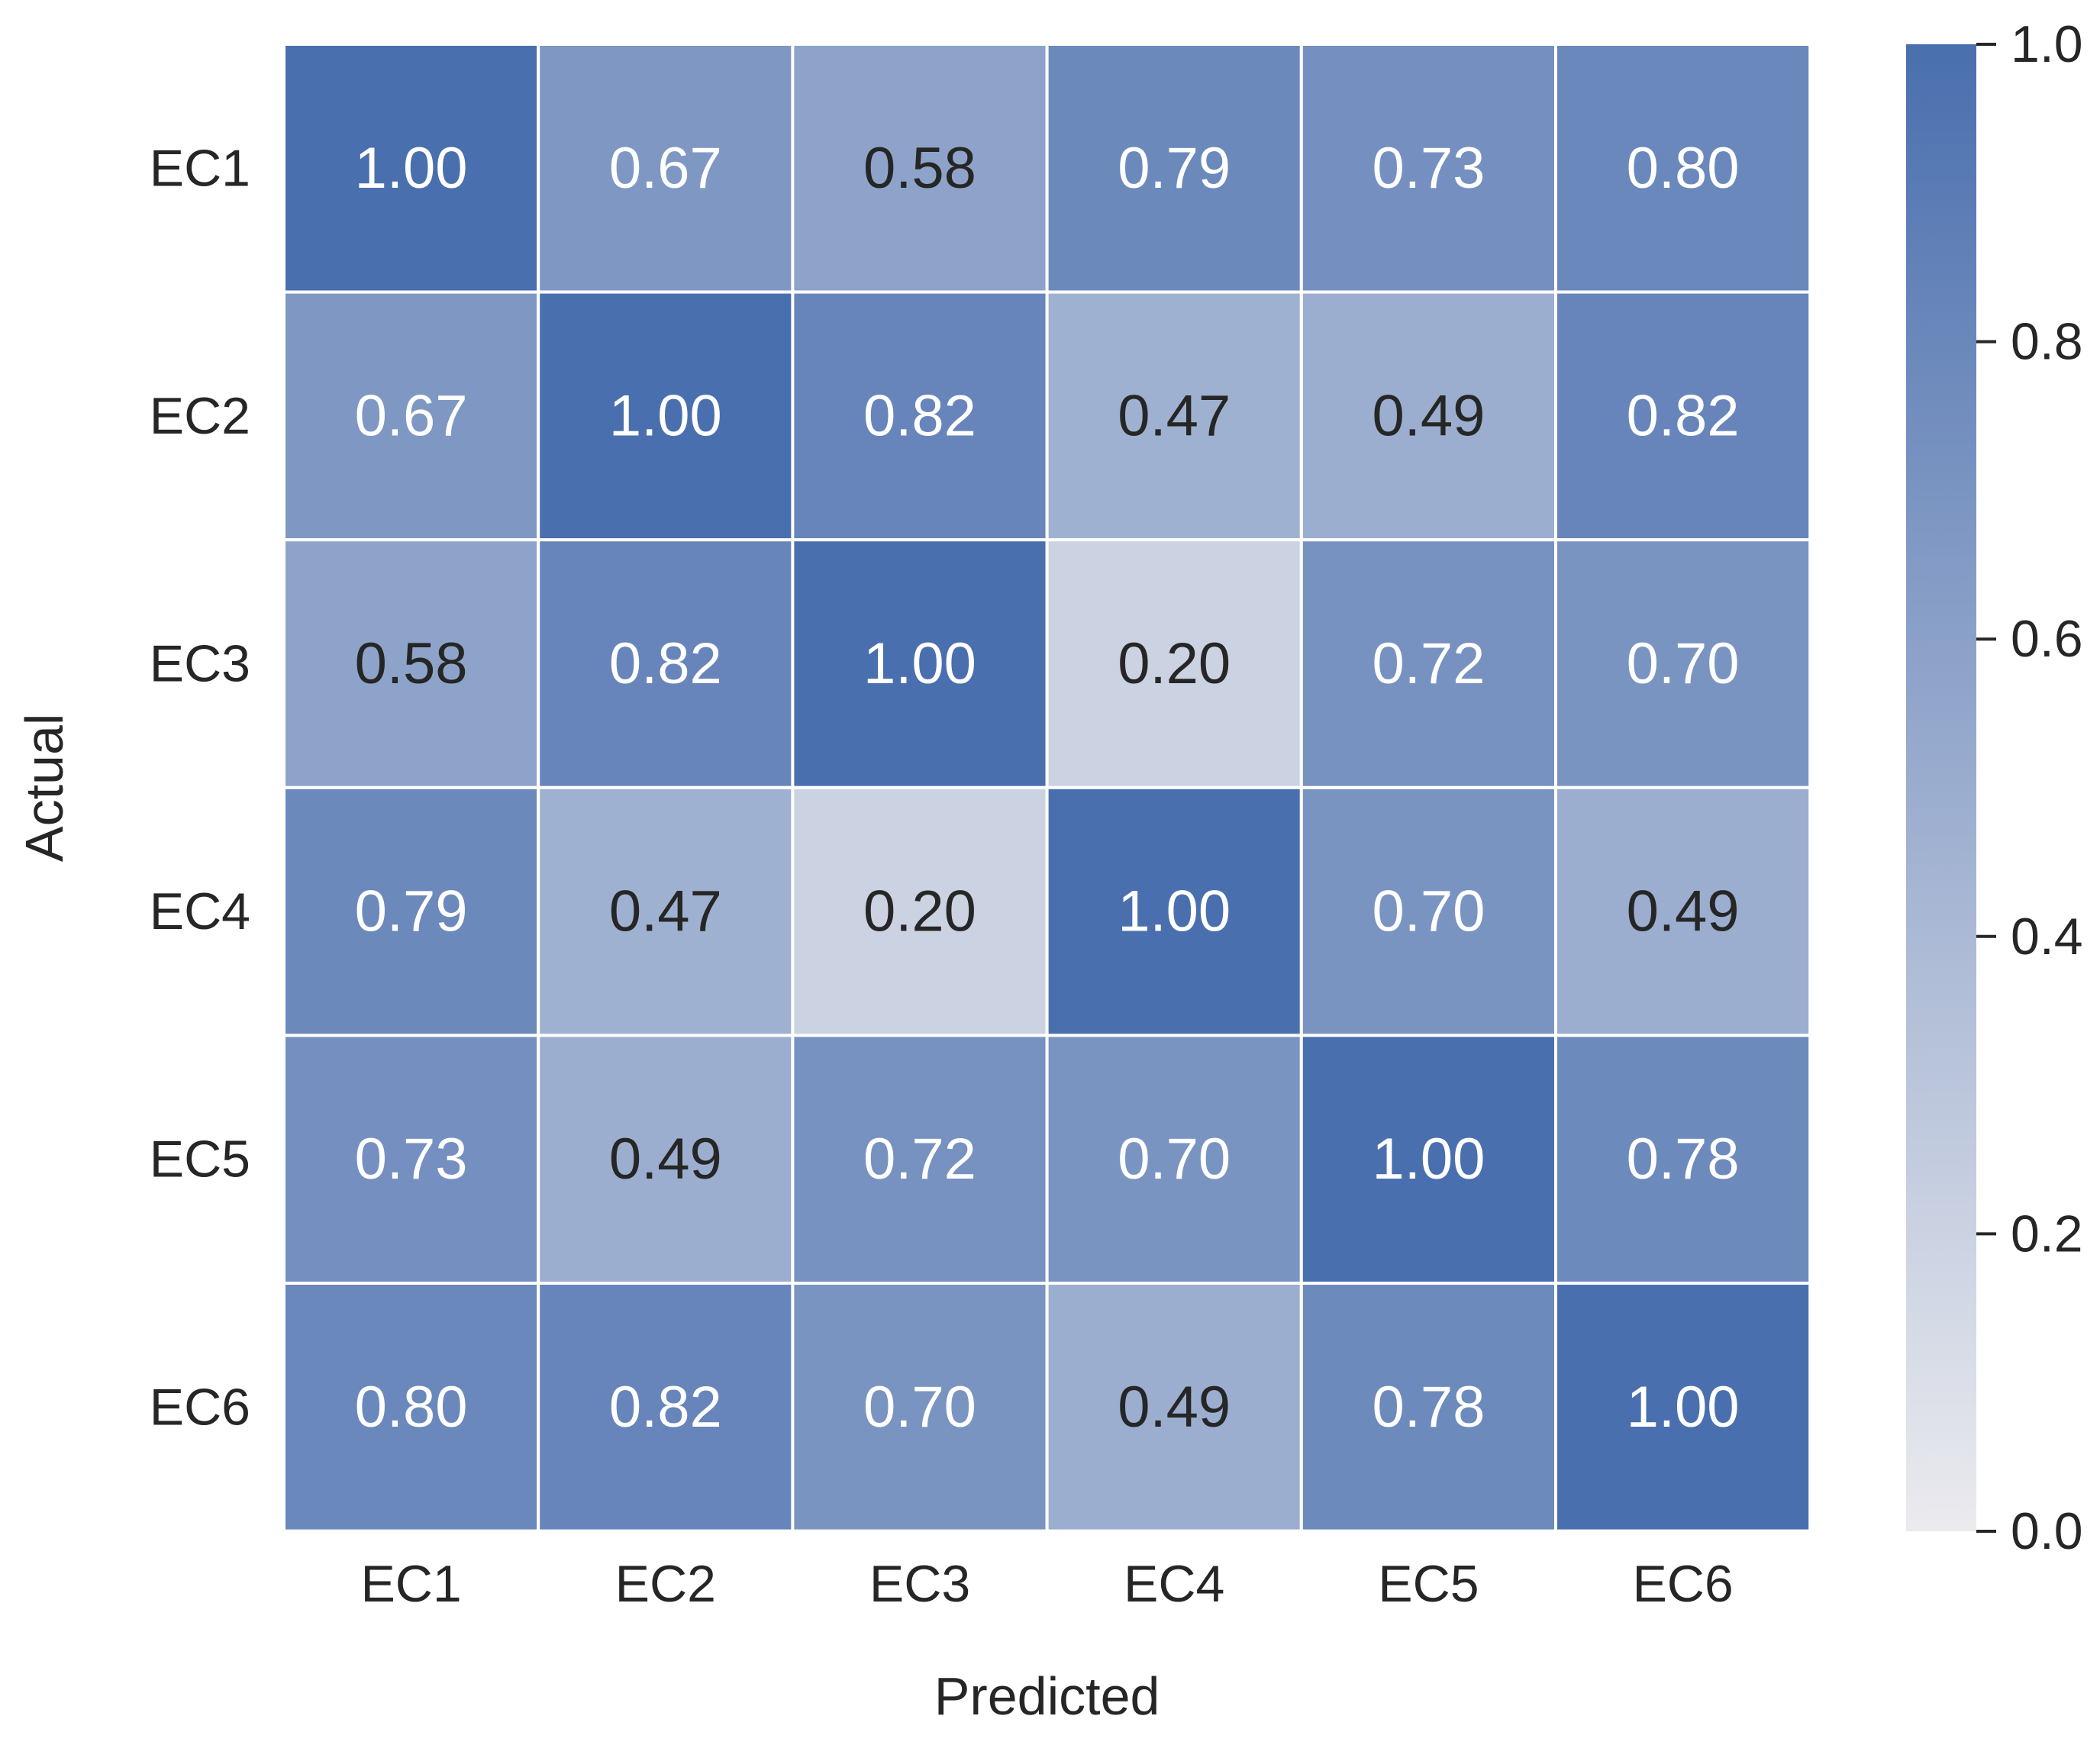 The height and width of the screenshot is (1745, 2100). I want to click on y-tick-label: EC6, so click(200, 1407).